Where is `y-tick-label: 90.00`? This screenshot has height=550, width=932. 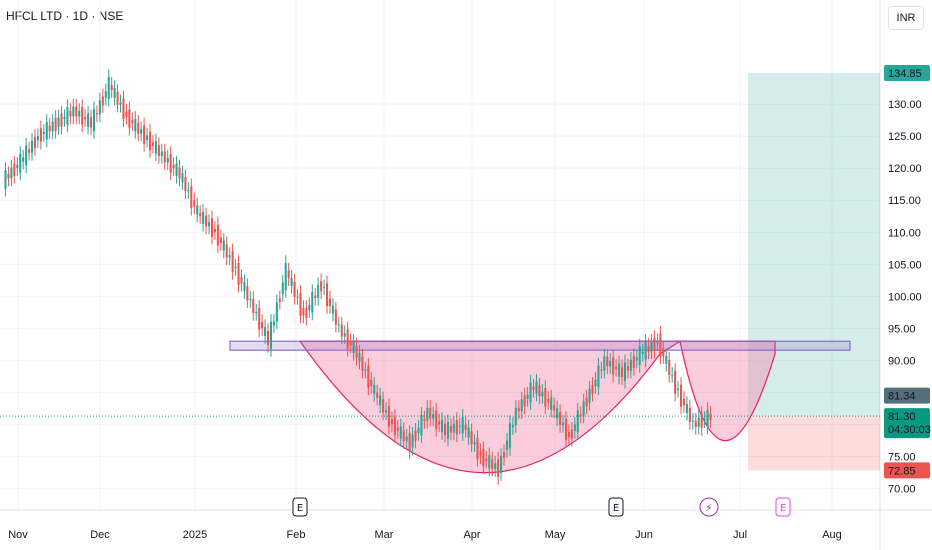 y-tick-label: 90.00 is located at coordinates (902, 361).